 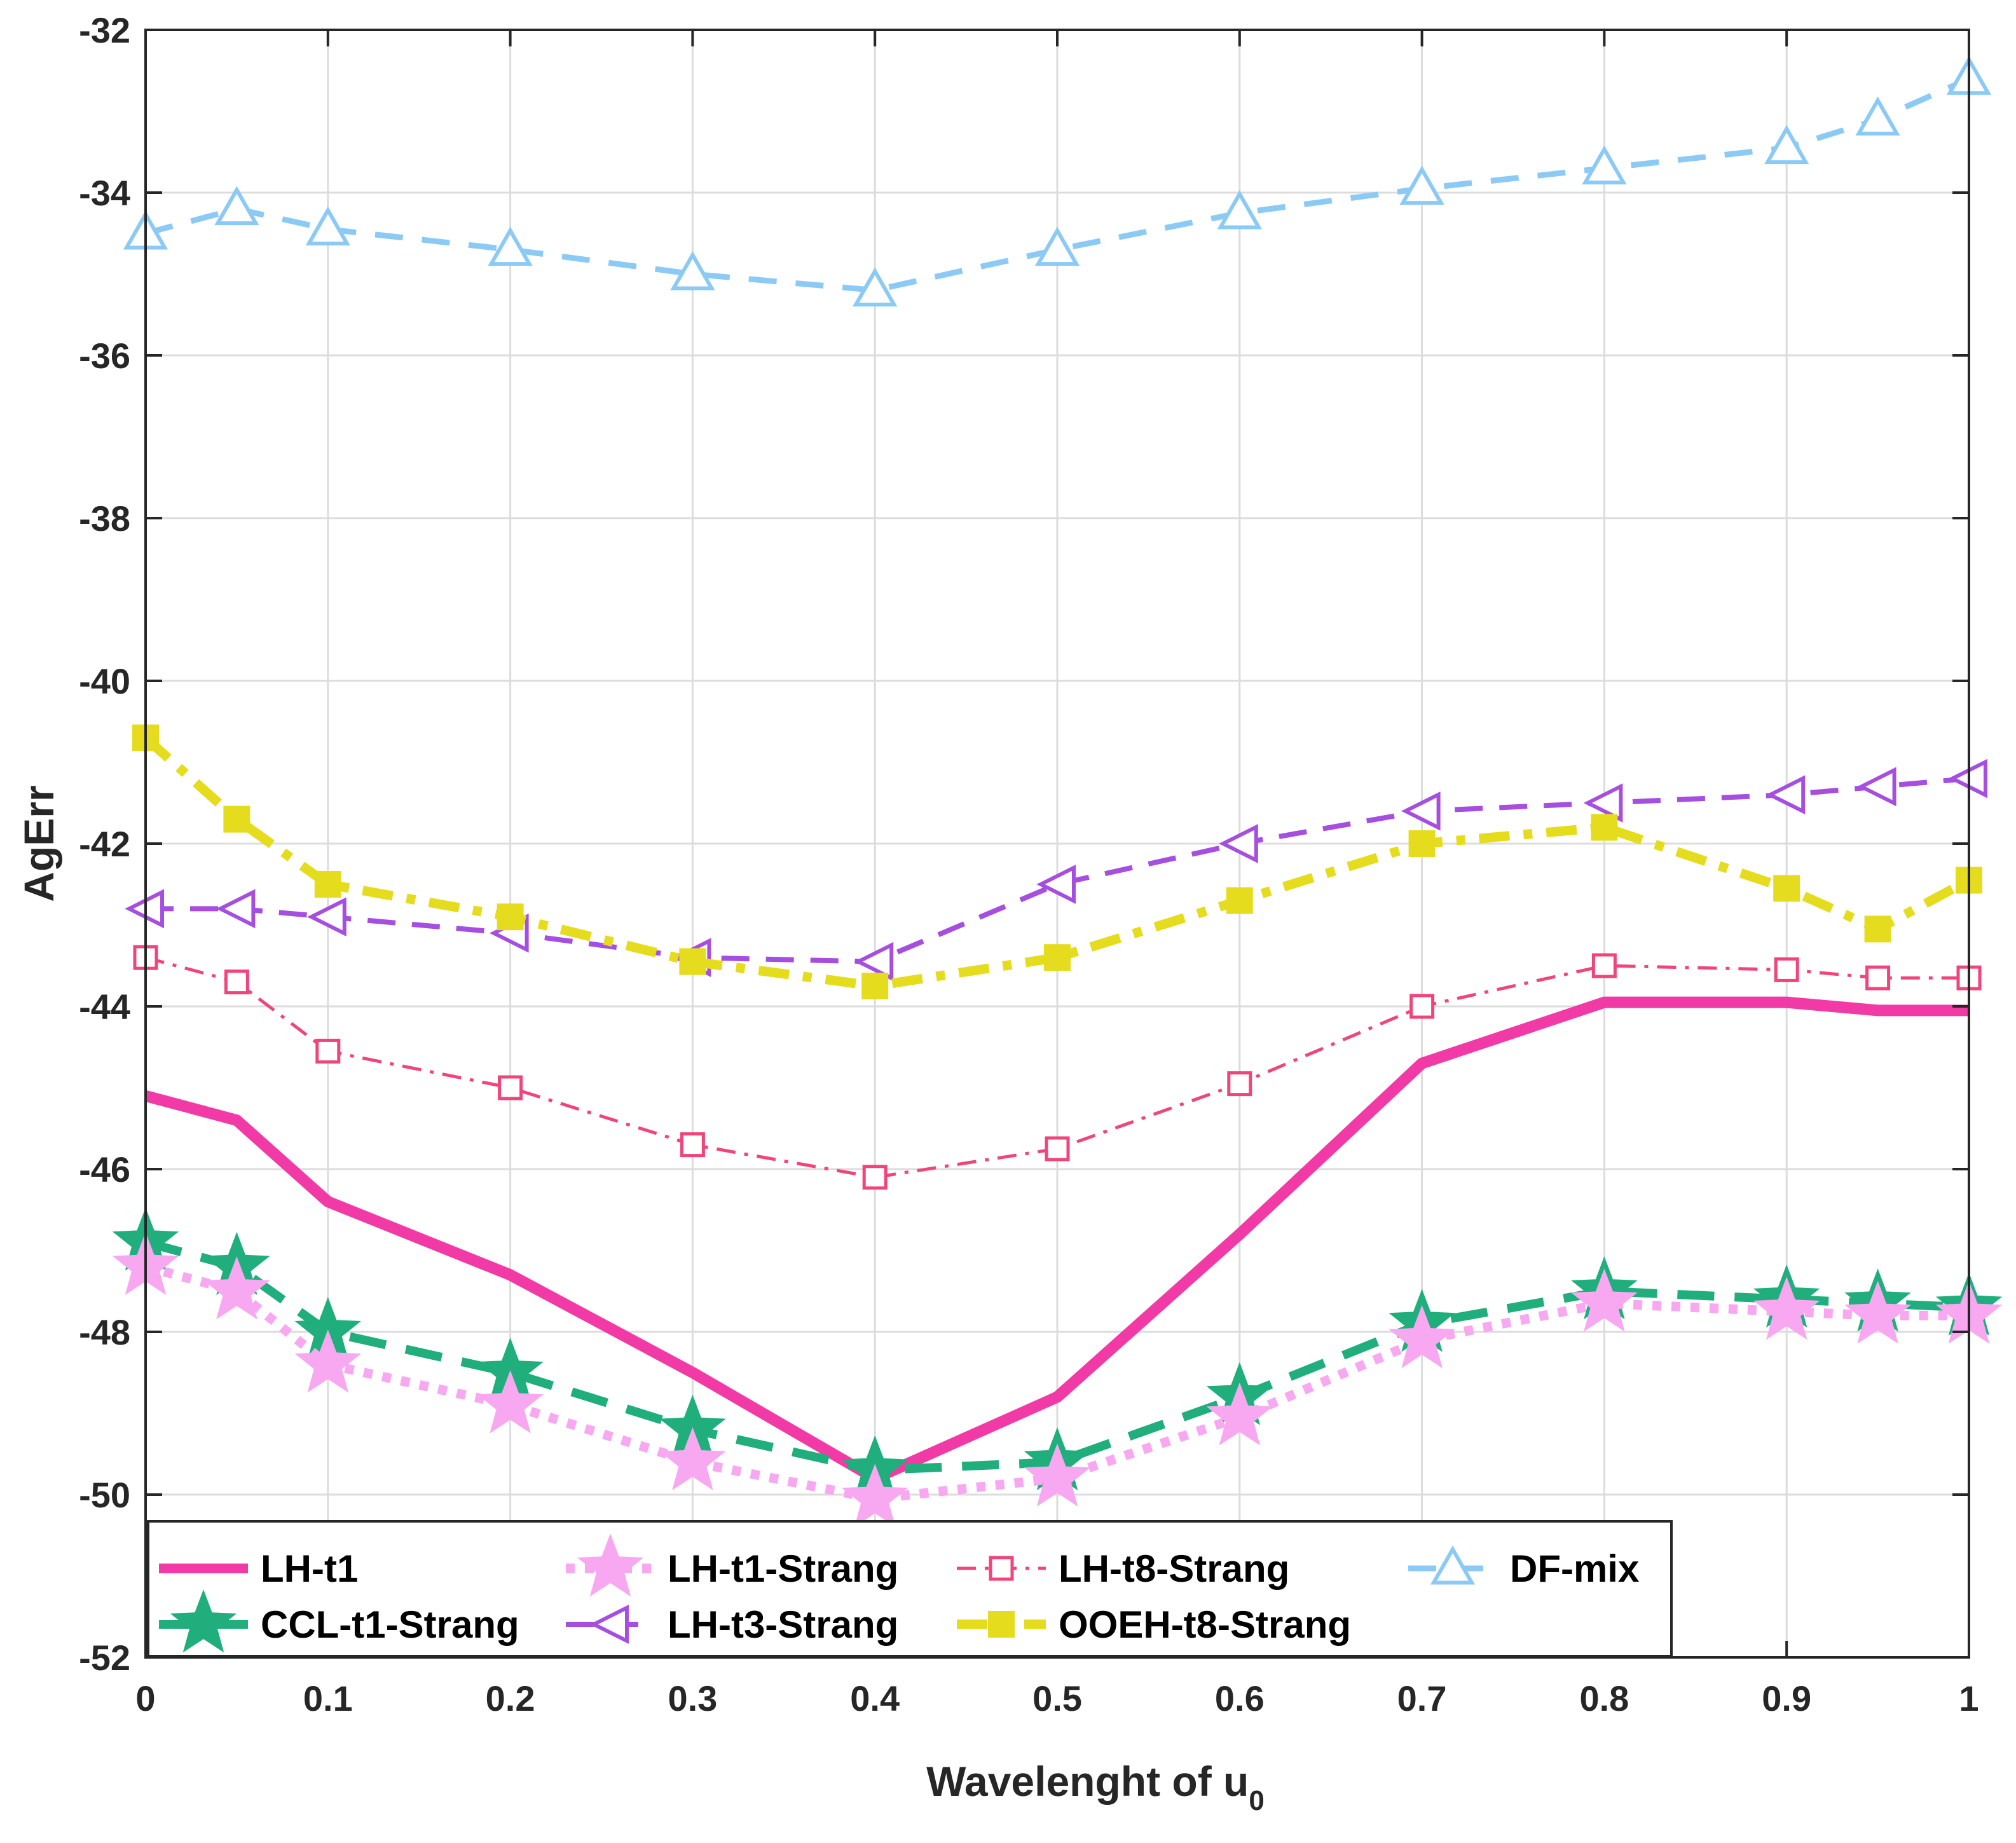 What do you see at coordinates (105, 1495) in the screenshot?
I see `y-tick-label: -50` at bounding box center [105, 1495].